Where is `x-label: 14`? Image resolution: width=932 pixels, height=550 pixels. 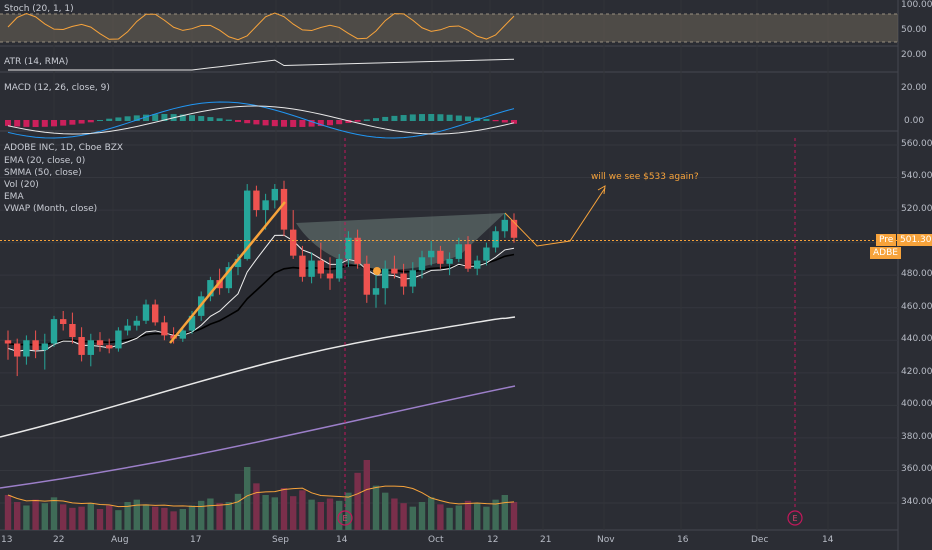
x-label: 14 is located at coordinates (342, 540).